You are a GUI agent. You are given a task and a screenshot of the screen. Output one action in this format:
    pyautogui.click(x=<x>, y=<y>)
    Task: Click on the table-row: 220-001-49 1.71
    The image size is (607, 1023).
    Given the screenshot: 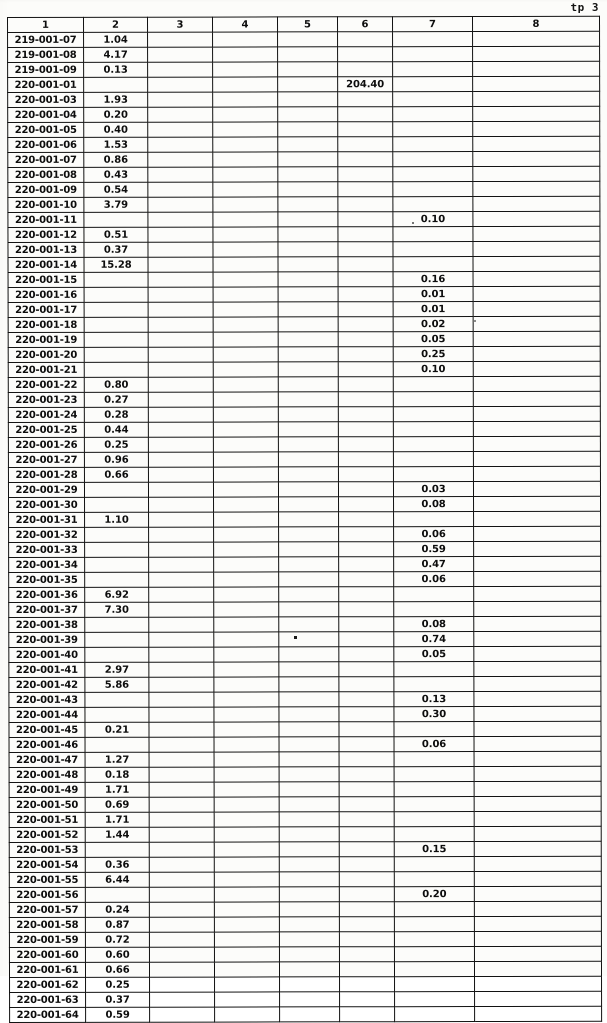 What is the action you would take?
    pyautogui.click(x=305, y=789)
    